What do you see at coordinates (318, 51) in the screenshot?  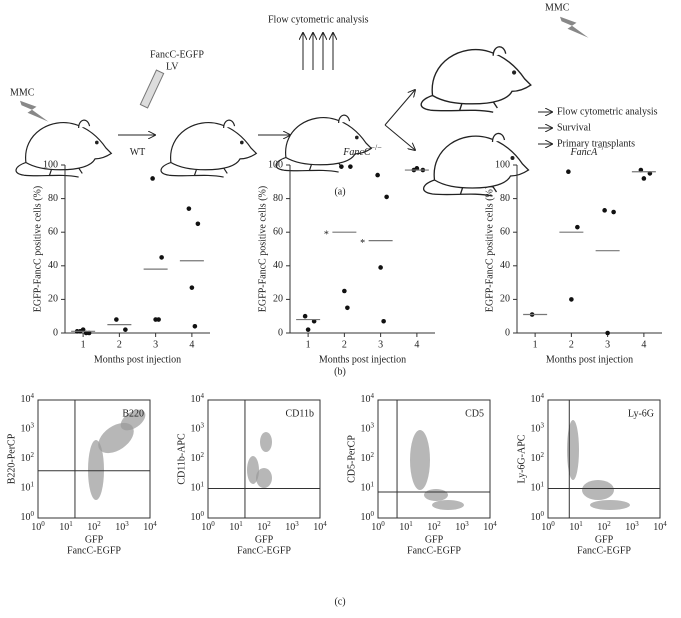 I see `arrows` at bounding box center [318, 51].